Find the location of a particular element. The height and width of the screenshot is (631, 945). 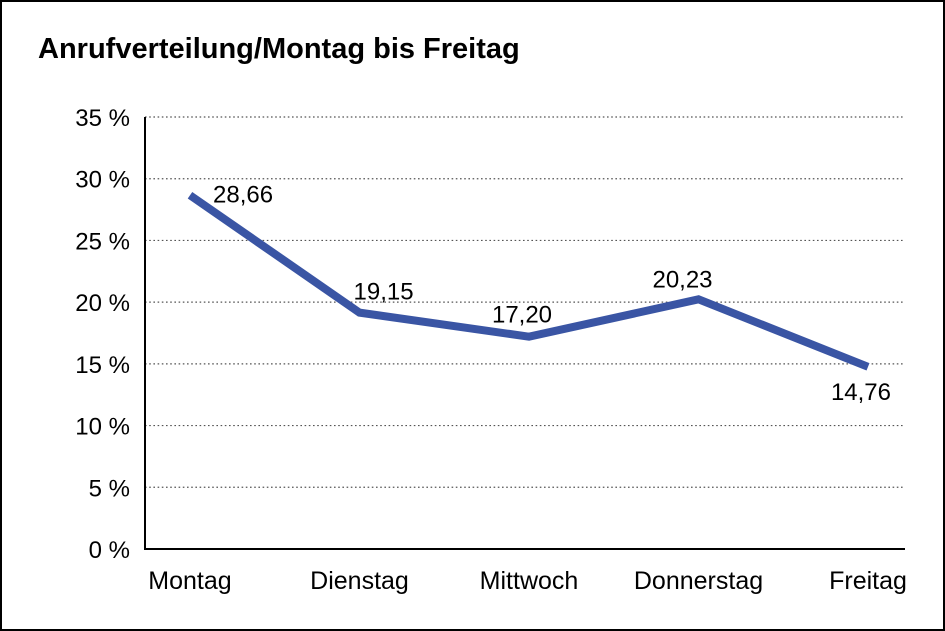

y-tick-label: 20 % is located at coordinates (102, 303).